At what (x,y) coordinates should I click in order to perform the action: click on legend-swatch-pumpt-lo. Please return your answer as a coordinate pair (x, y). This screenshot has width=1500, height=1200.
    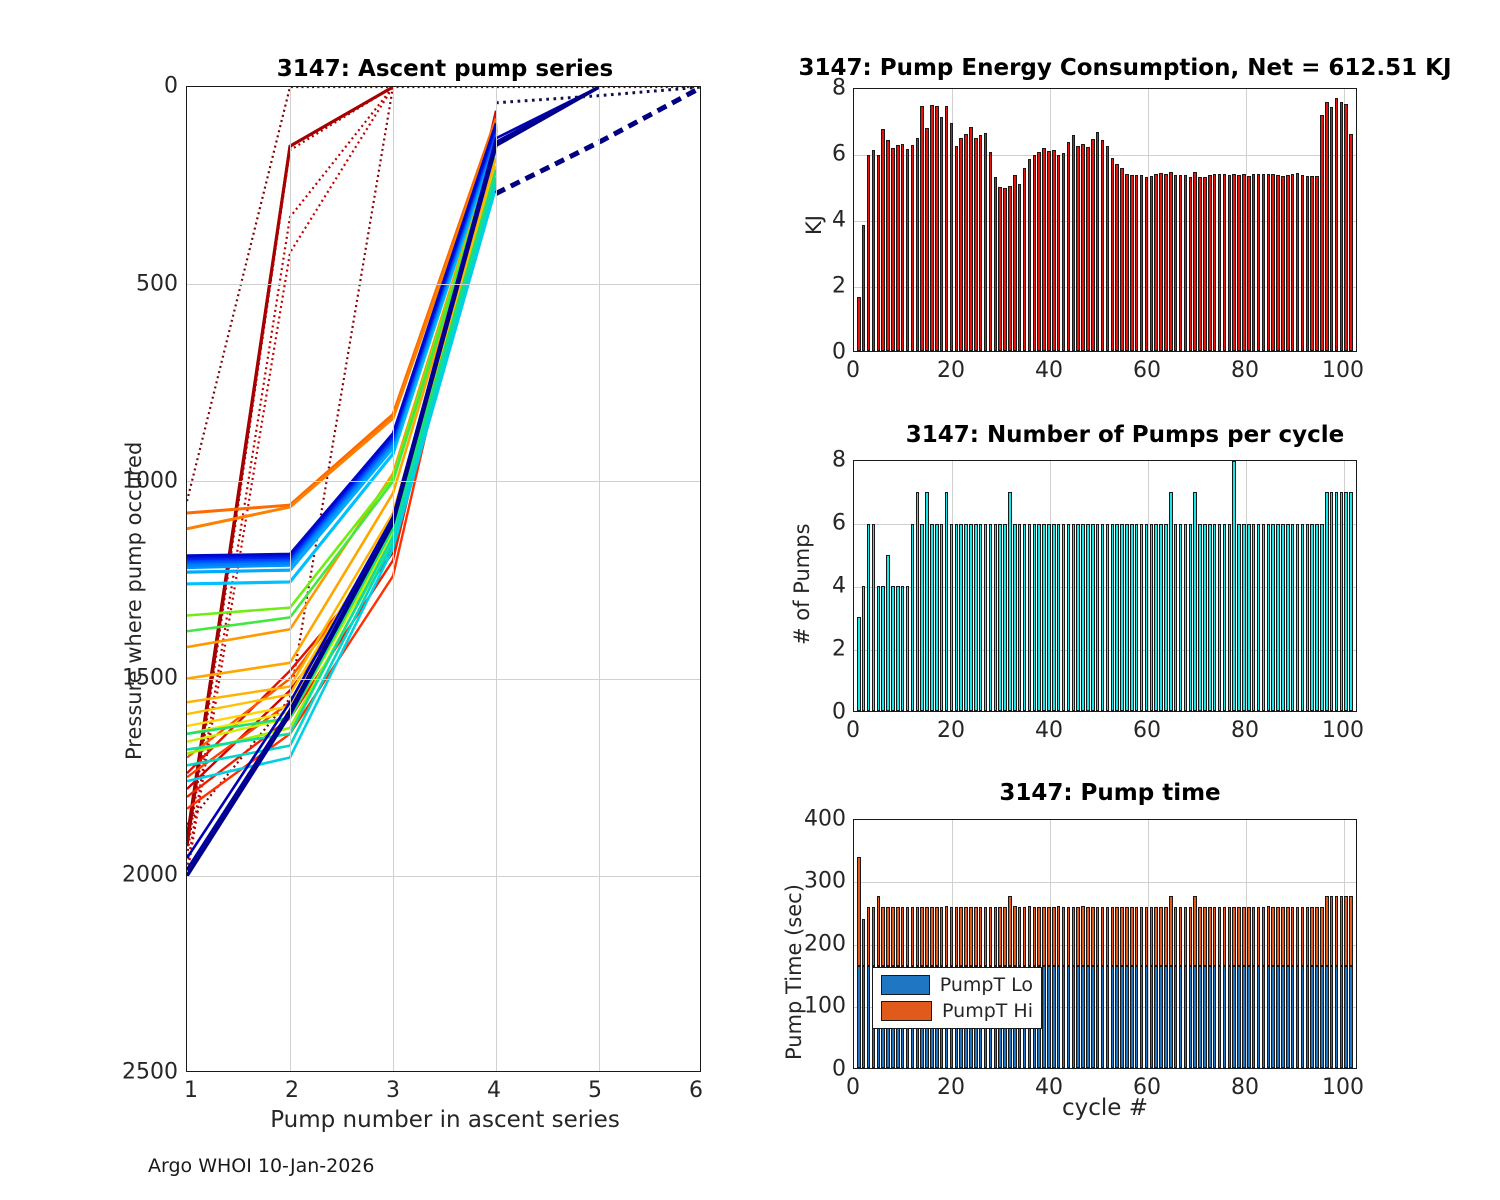
    Looking at the image, I should click on (905, 985).